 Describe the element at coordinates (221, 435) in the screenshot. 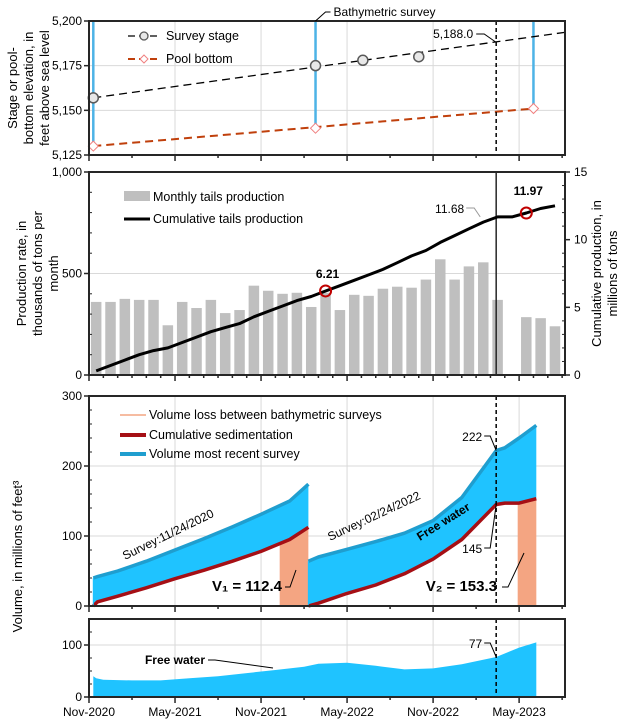

I see `legend-sedimentation-label: Cumulative sedimentation` at that location.